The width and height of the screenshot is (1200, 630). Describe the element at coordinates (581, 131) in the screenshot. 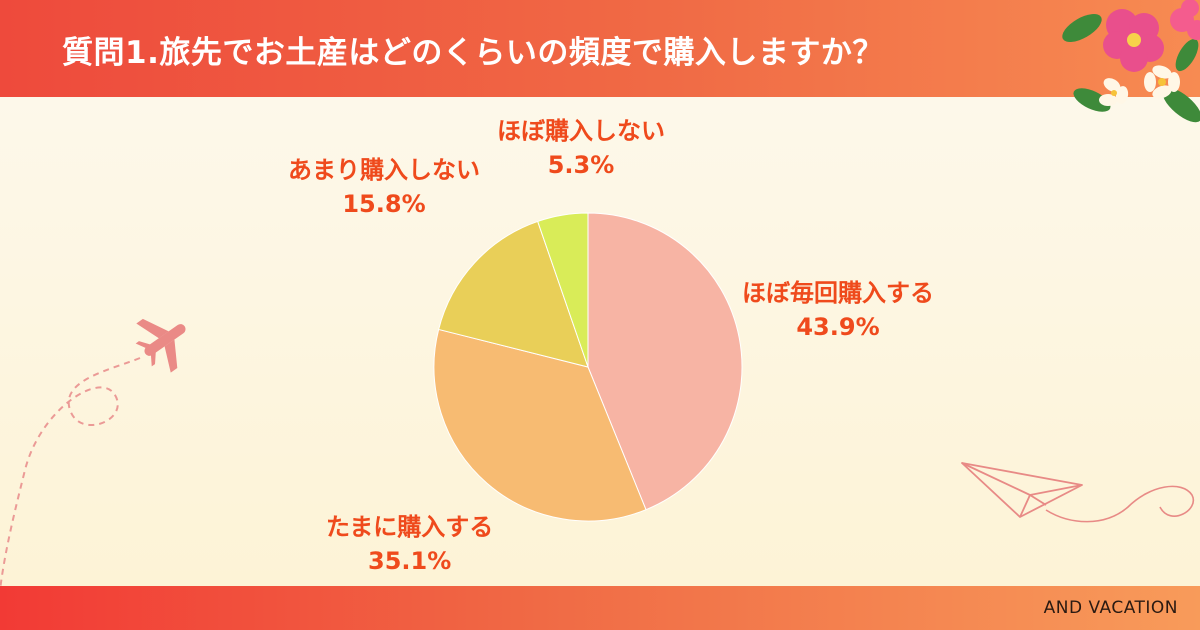

I see `slice-name: ほぼ購入しない` at that location.